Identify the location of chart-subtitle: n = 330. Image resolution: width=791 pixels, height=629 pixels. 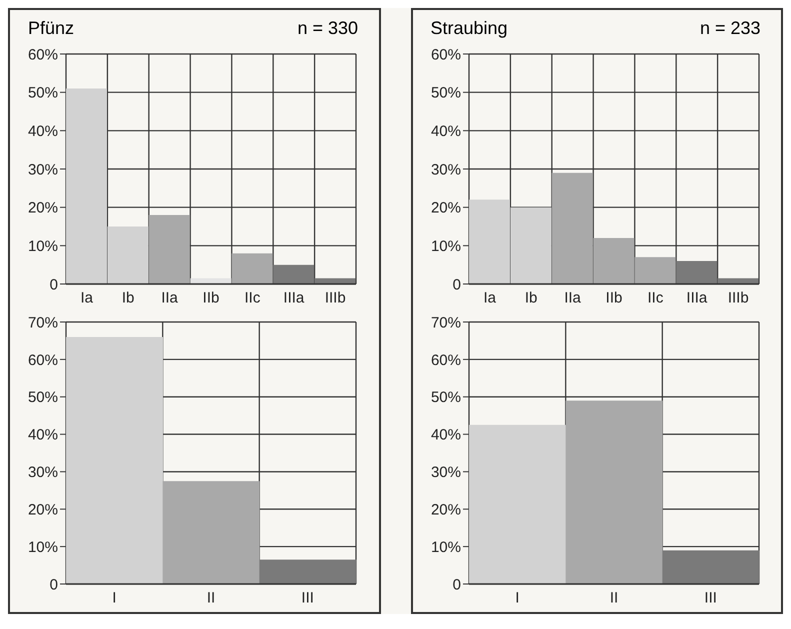
(327, 29).